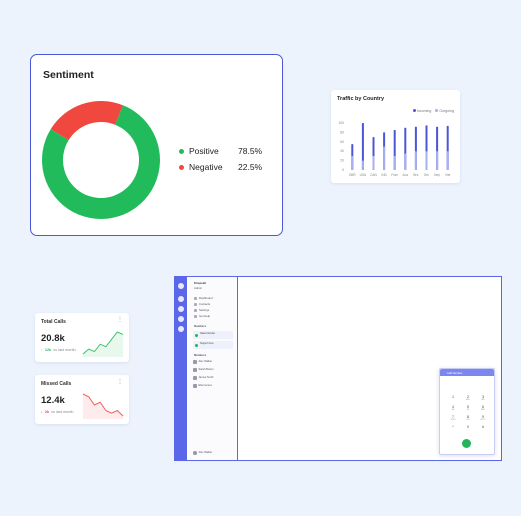  I want to click on total-calls-value: 20.8k, so click(53, 338).